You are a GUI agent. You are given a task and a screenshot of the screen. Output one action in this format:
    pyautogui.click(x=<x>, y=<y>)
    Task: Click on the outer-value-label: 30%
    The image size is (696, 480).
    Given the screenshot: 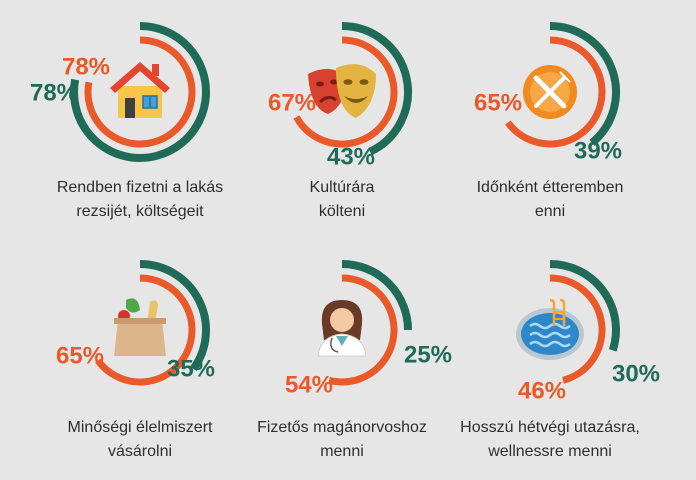 What is the action you would take?
    pyautogui.click(x=636, y=373)
    